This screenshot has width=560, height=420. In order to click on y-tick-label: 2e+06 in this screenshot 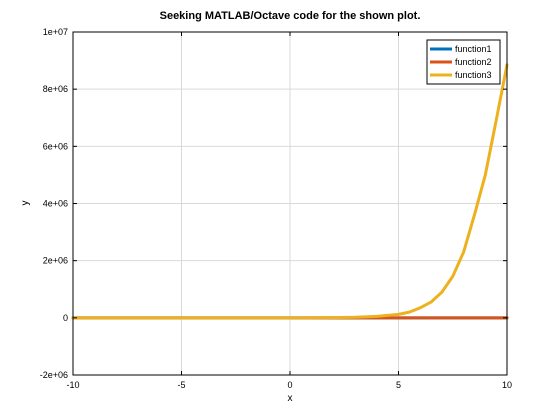, I will do `click(55, 261)`.